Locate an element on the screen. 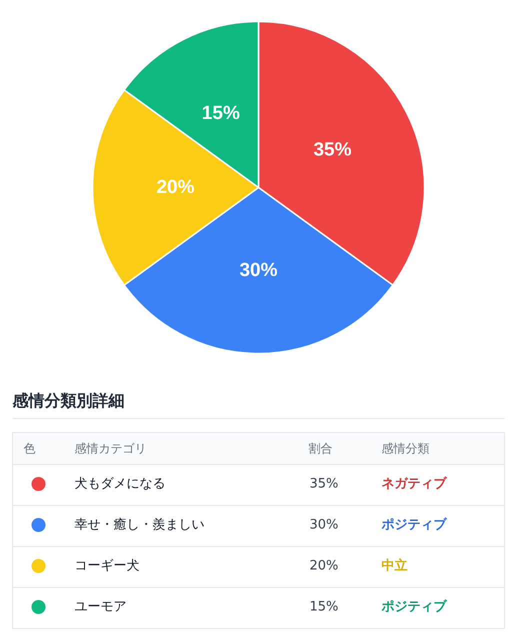 Image resolution: width=516 pixels, height=643 pixels. data-label: 30% is located at coordinates (258, 270).